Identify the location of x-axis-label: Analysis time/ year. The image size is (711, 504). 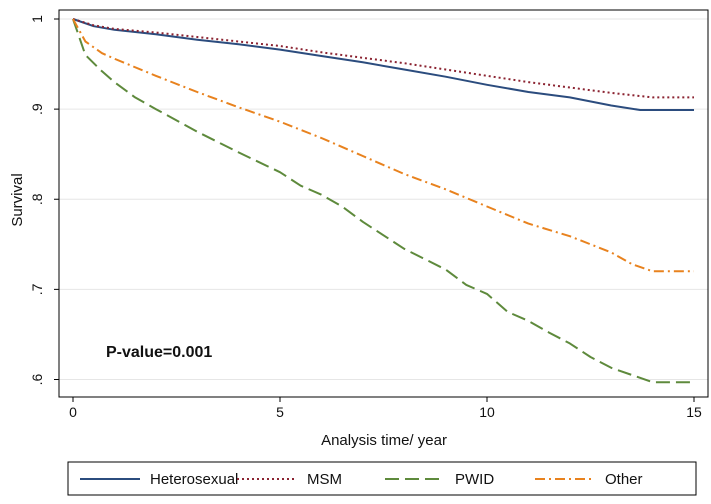
(384, 440).